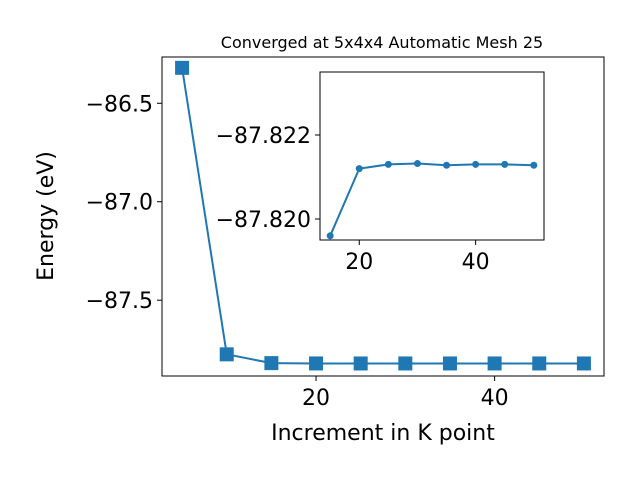 This screenshot has width=640, height=480. Describe the element at coordinates (119, 104) in the screenshot. I see `y-tick-label: −86.5` at that location.